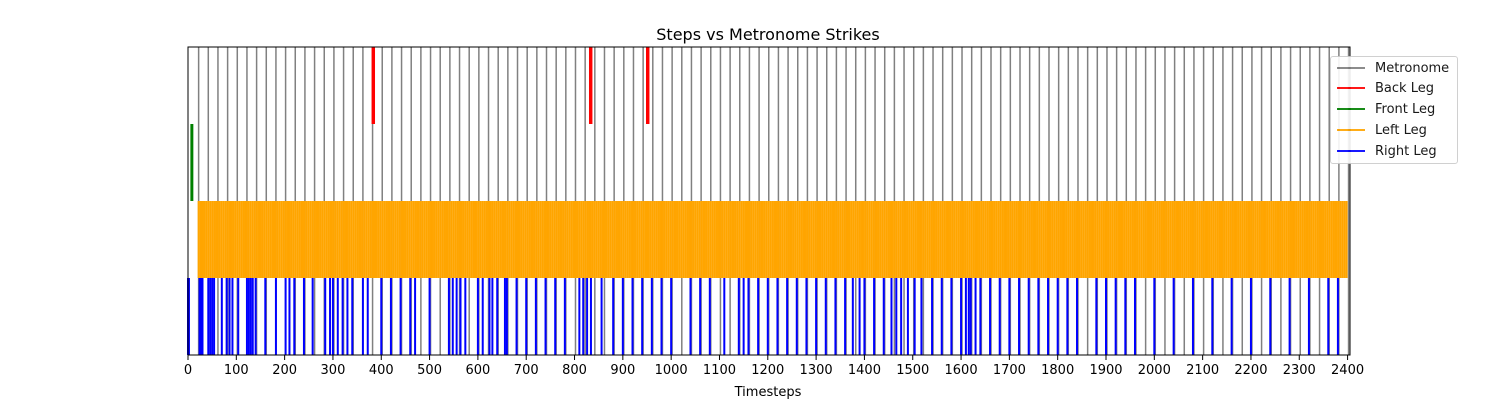  What do you see at coordinates (1105, 370) in the screenshot?
I see `x-tick-label: 1900` at bounding box center [1105, 370].